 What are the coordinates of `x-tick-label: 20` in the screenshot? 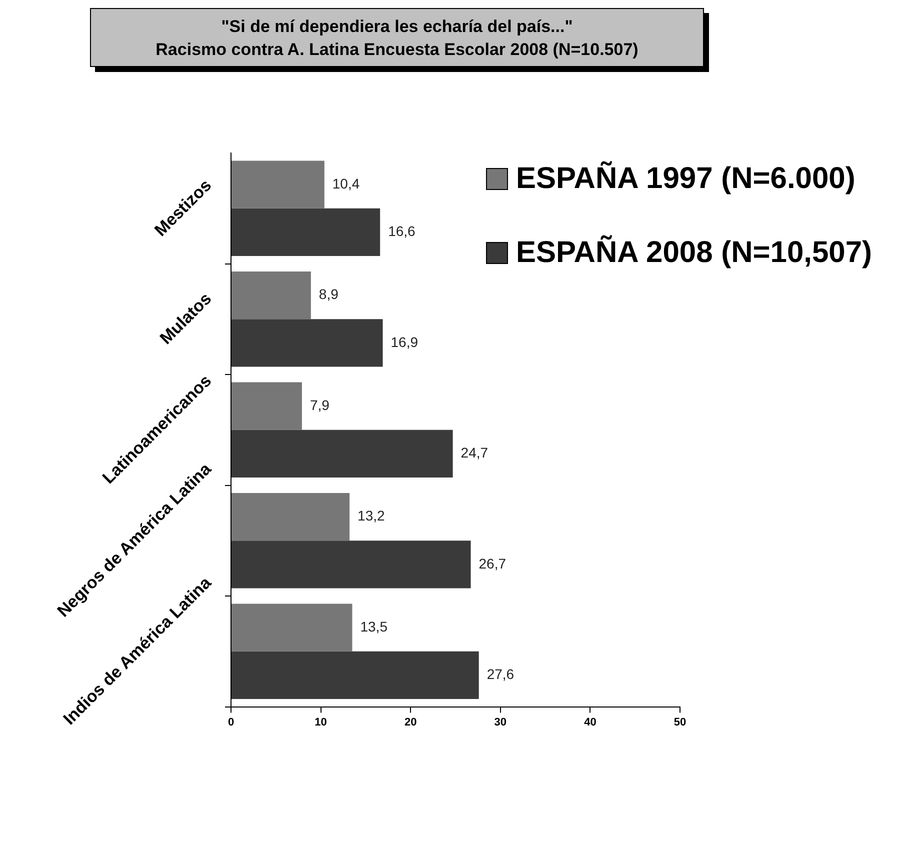 It's located at (410, 722).